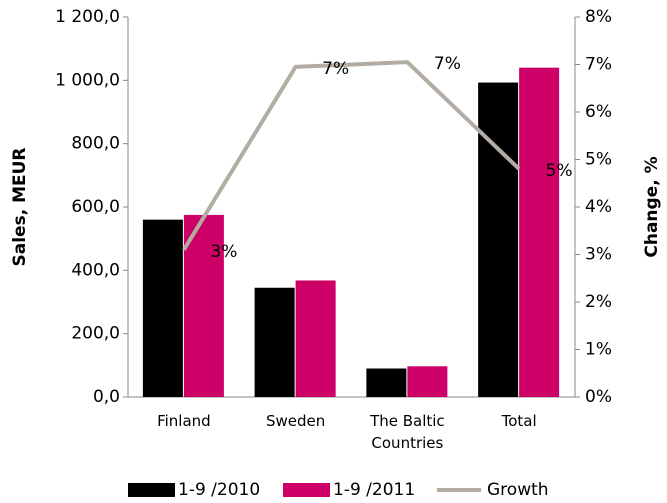  I want to click on y2-tick-label: 5%, so click(598, 160).